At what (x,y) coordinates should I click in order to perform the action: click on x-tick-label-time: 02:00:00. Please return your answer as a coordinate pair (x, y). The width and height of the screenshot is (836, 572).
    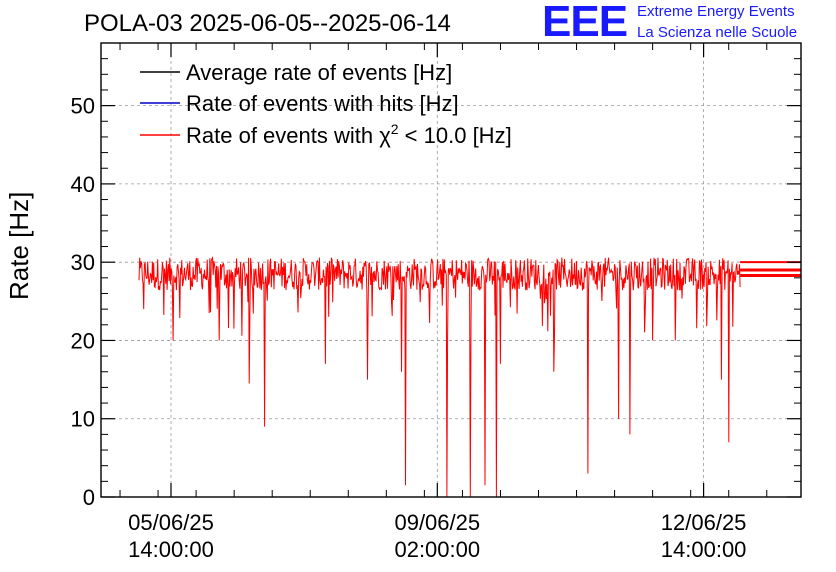
    Looking at the image, I should click on (437, 549).